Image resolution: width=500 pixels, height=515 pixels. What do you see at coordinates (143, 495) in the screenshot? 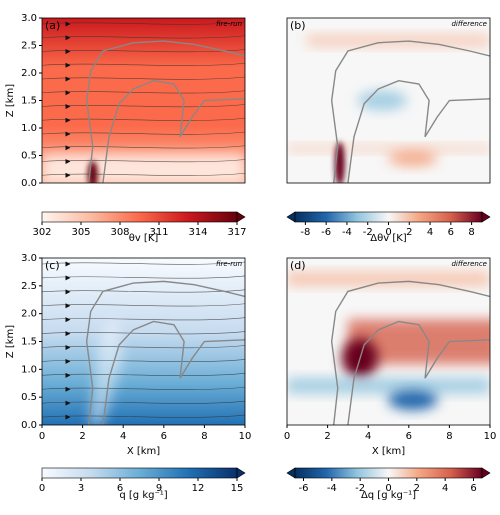
I see `colorbar-label: q [g kg⁻¹]` at bounding box center [143, 495].